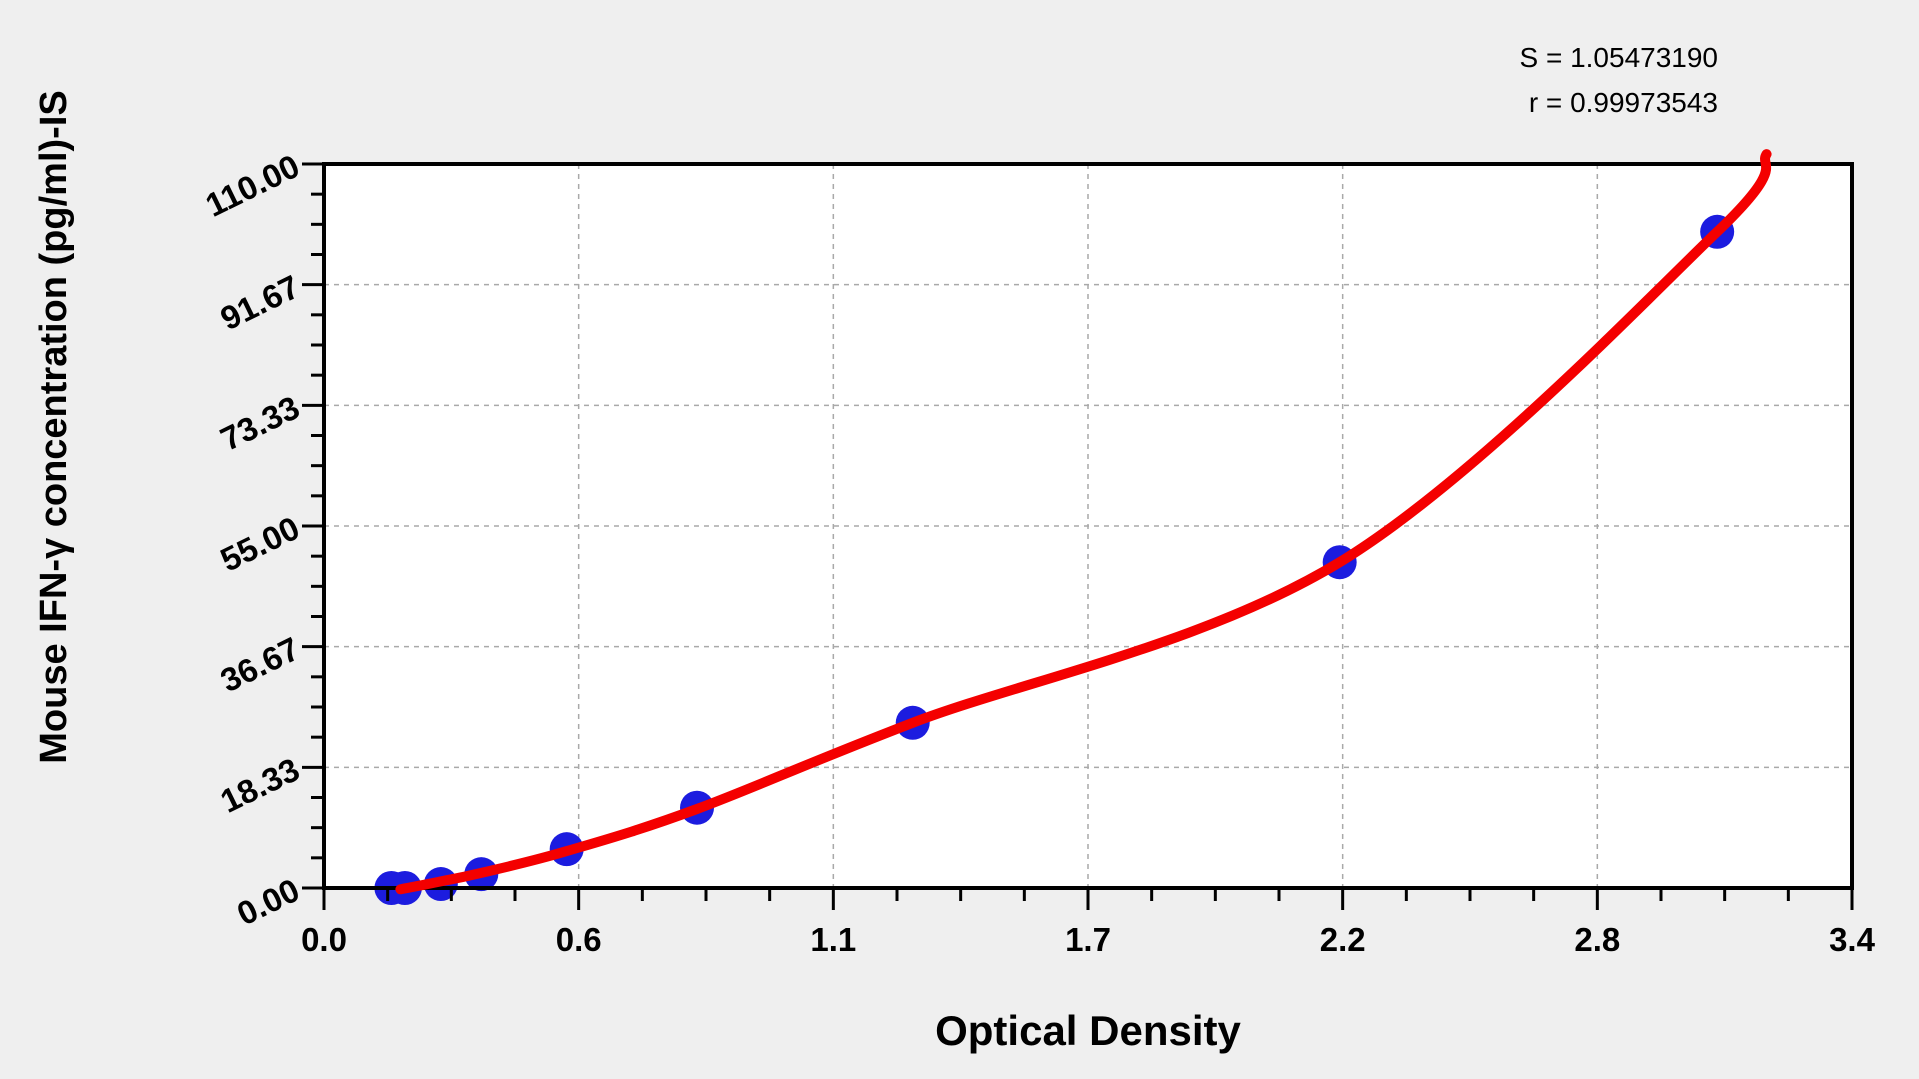 The image size is (1919, 1079). Describe the element at coordinates (260, 422) in the screenshot. I see `y-tick-label: 73.33` at that location.